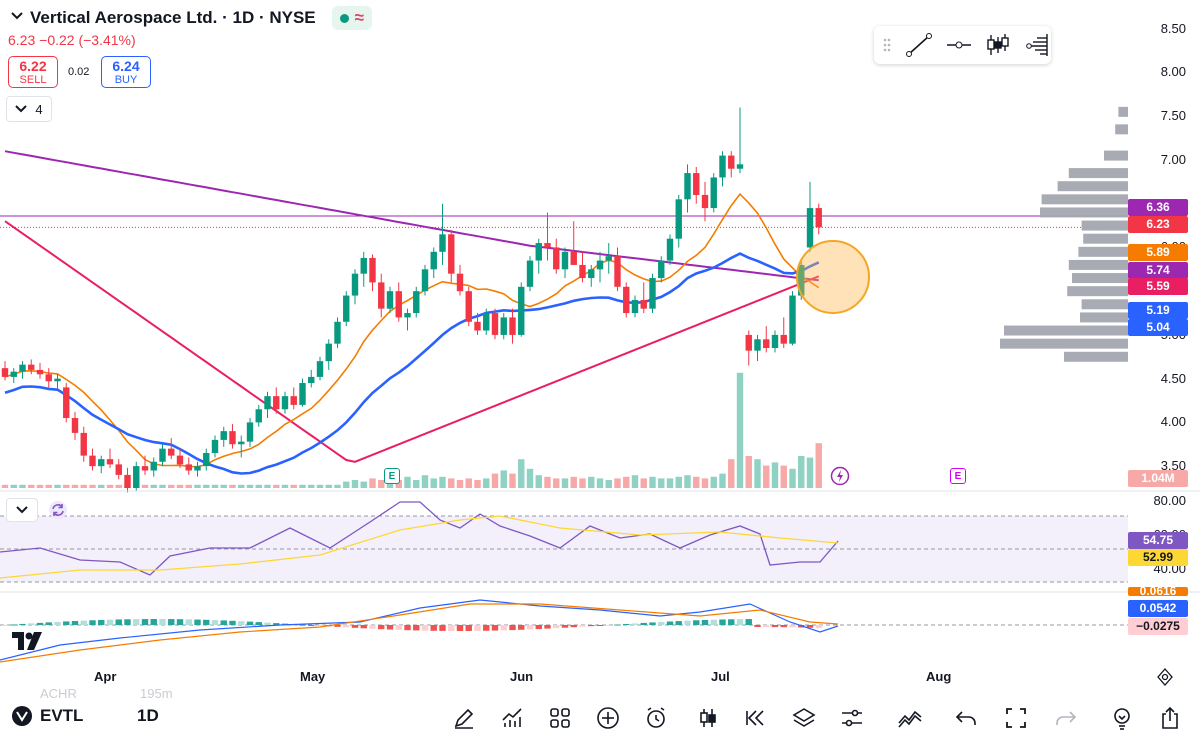 The width and height of the screenshot is (1200, 737). I want to click on event-flash-icon, so click(840, 478).